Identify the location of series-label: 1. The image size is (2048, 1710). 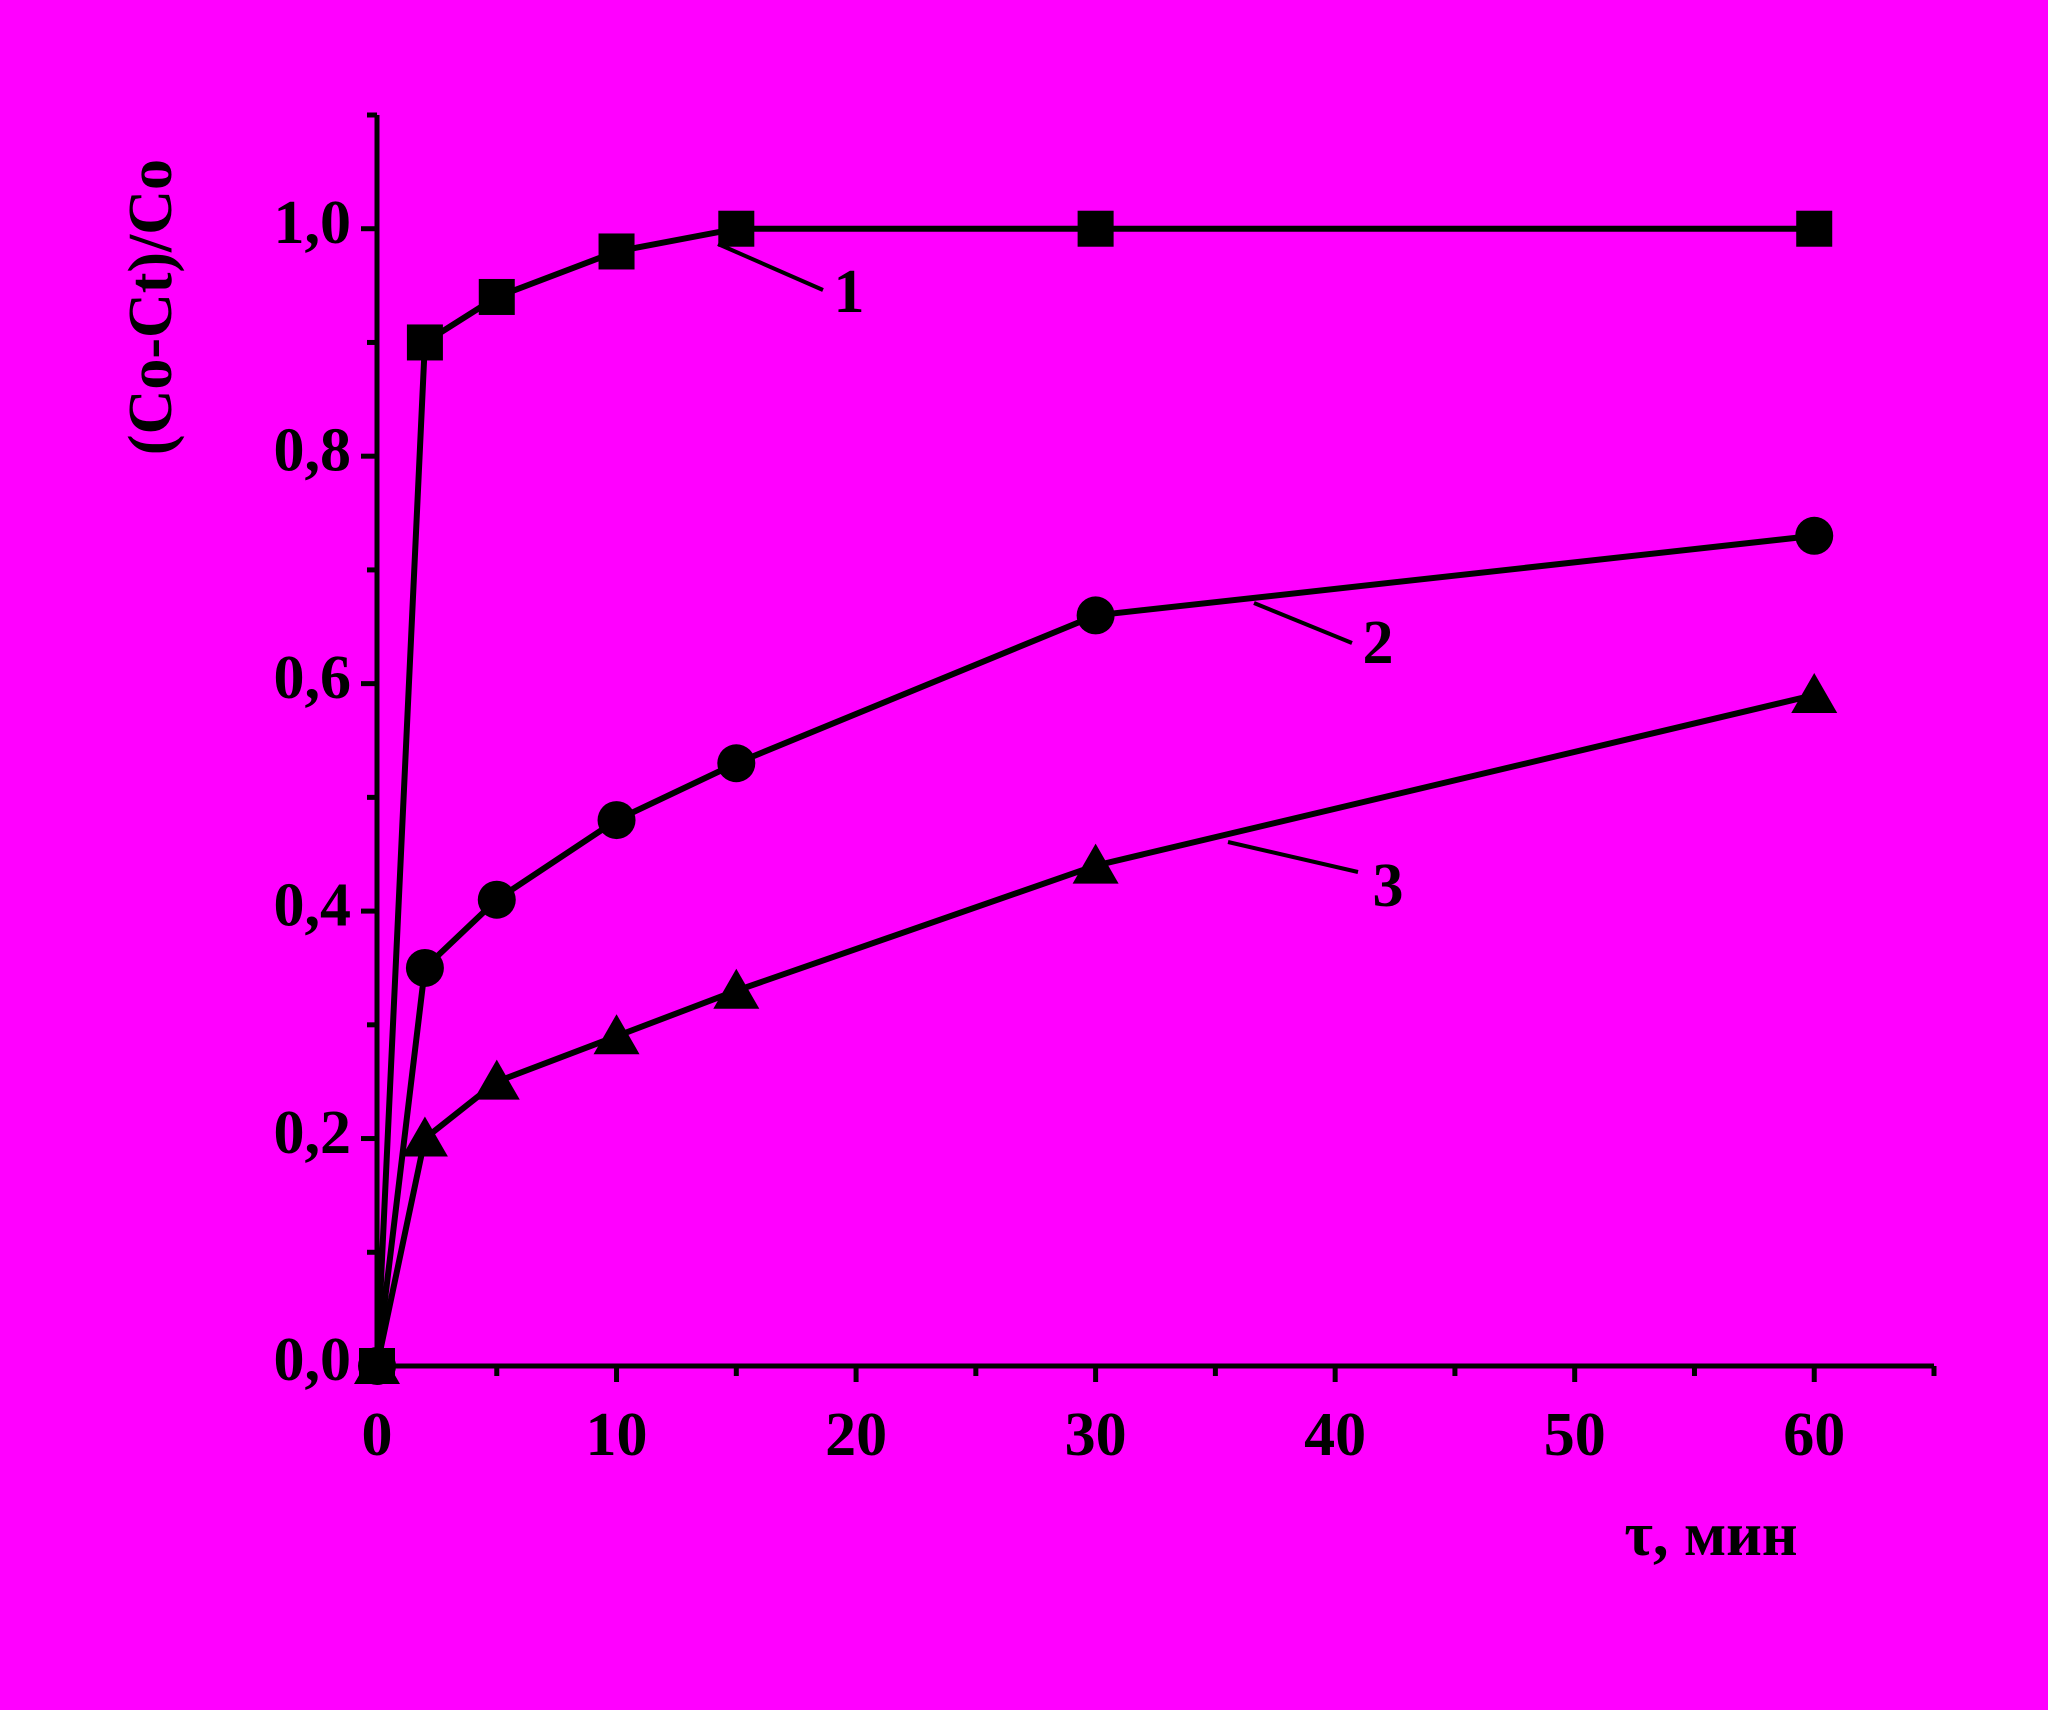
(849, 292).